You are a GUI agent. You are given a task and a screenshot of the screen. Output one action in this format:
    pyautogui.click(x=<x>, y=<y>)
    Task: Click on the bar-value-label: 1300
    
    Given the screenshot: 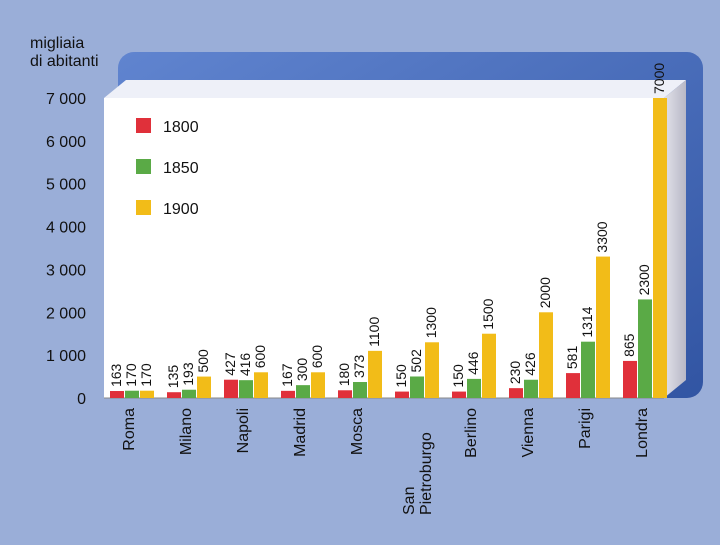 What is the action you would take?
    pyautogui.click(x=431, y=322)
    